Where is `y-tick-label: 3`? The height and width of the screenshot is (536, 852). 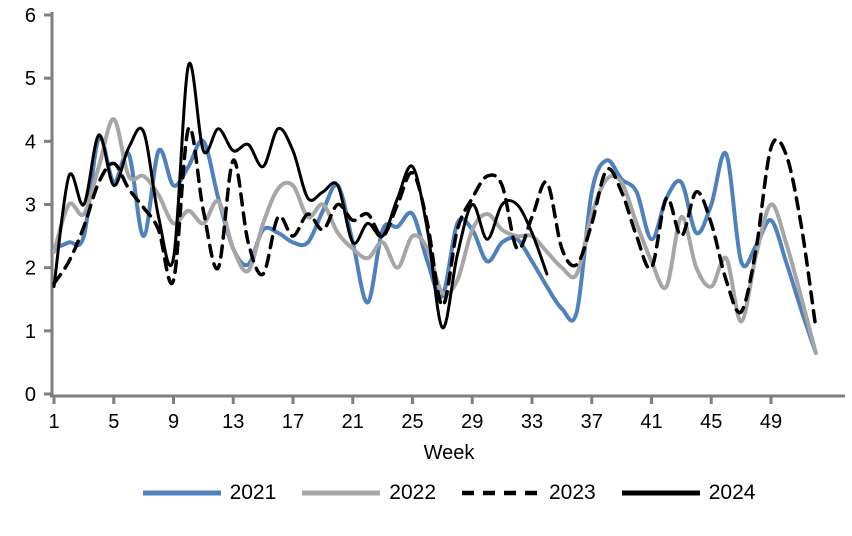 y-tick-label: 3 is located at coordinates (30, 206).